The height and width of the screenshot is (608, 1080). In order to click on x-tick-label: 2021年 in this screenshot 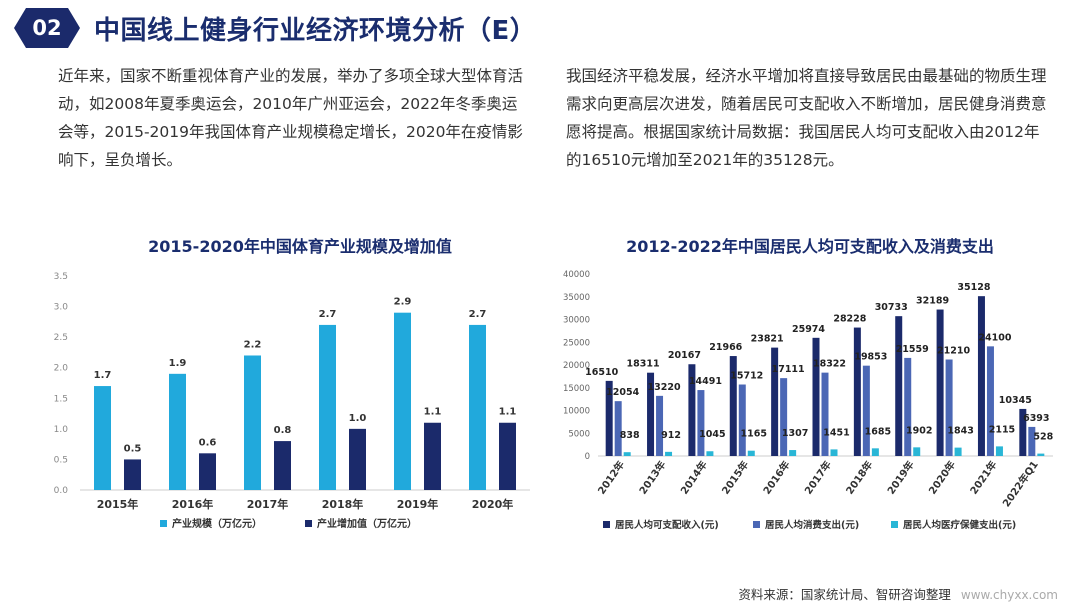, I will do `click(983, 477)`.